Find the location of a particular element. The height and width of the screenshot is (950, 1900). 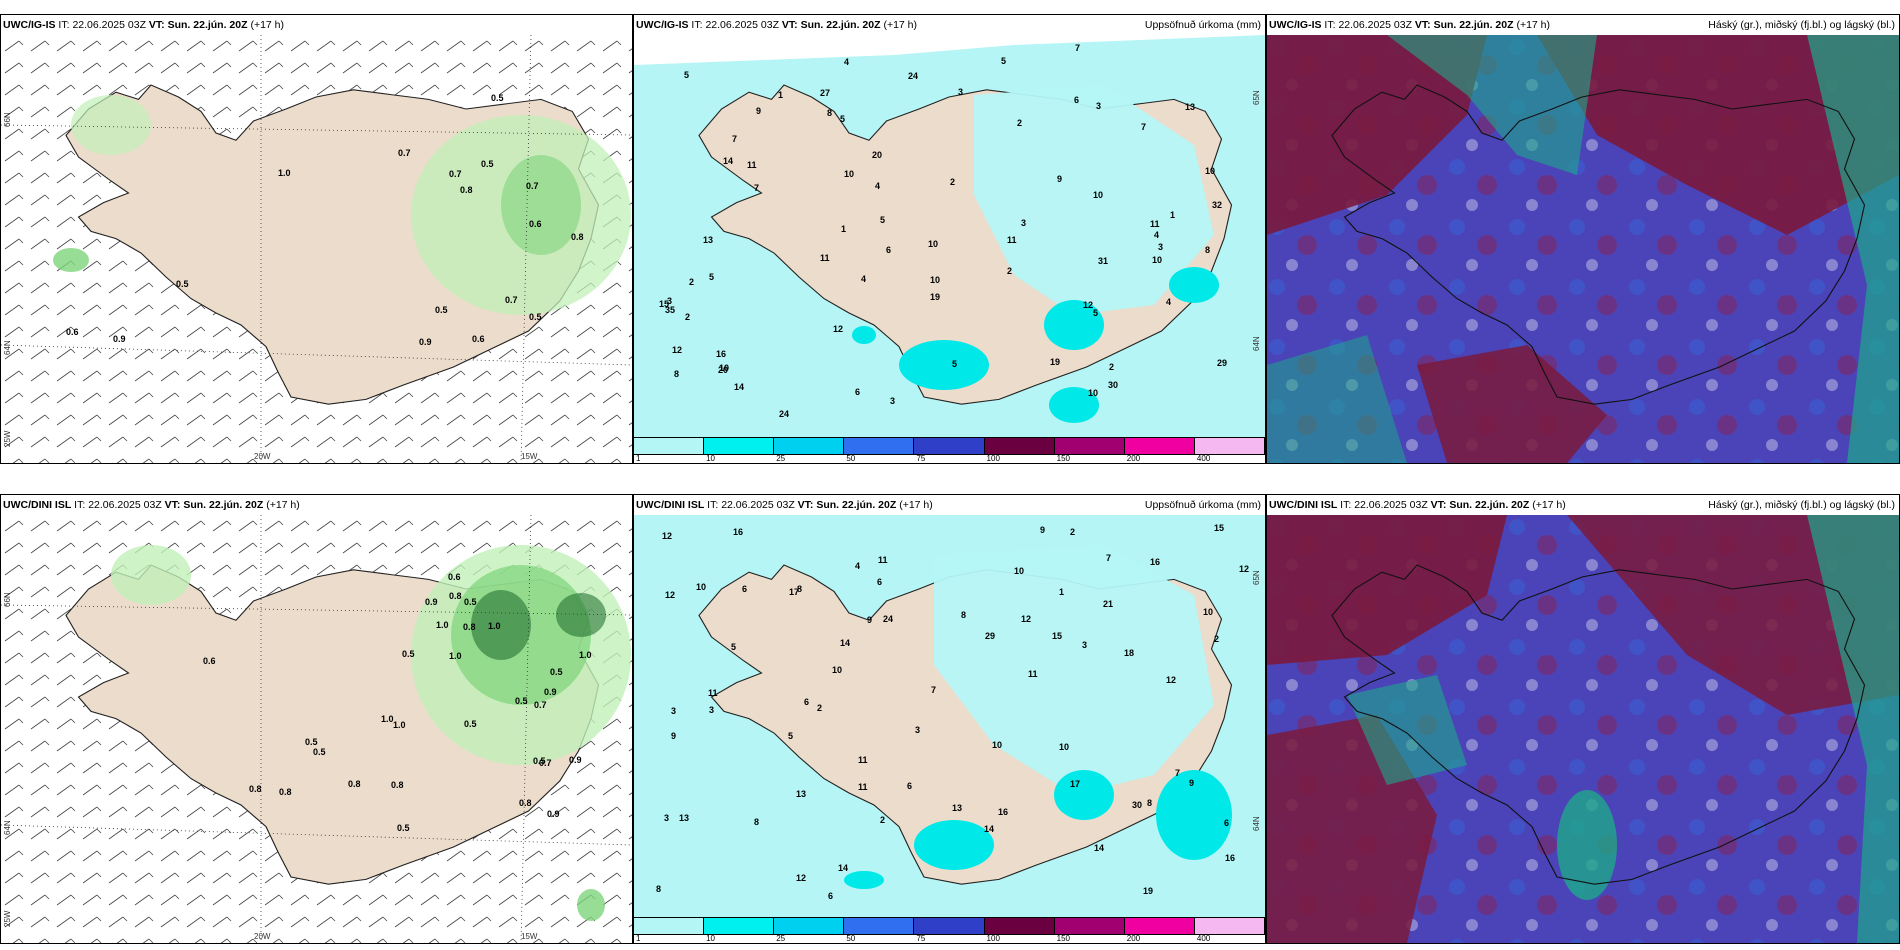

precip-value-label: 30 is located at coordinates (1137, 805).